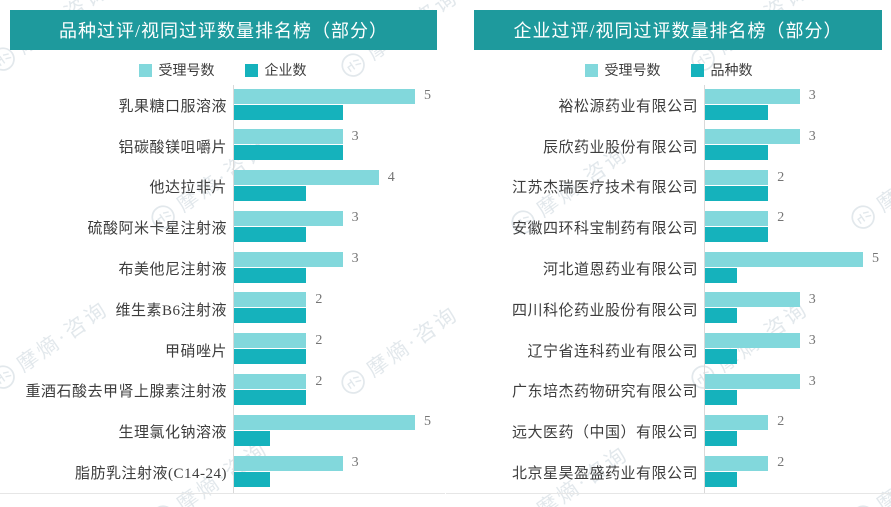 The width and height of the screenshot is (891, 507). I want to click on bar-row: 辽宁省连科药业有限公司 3, so click(668, 350).